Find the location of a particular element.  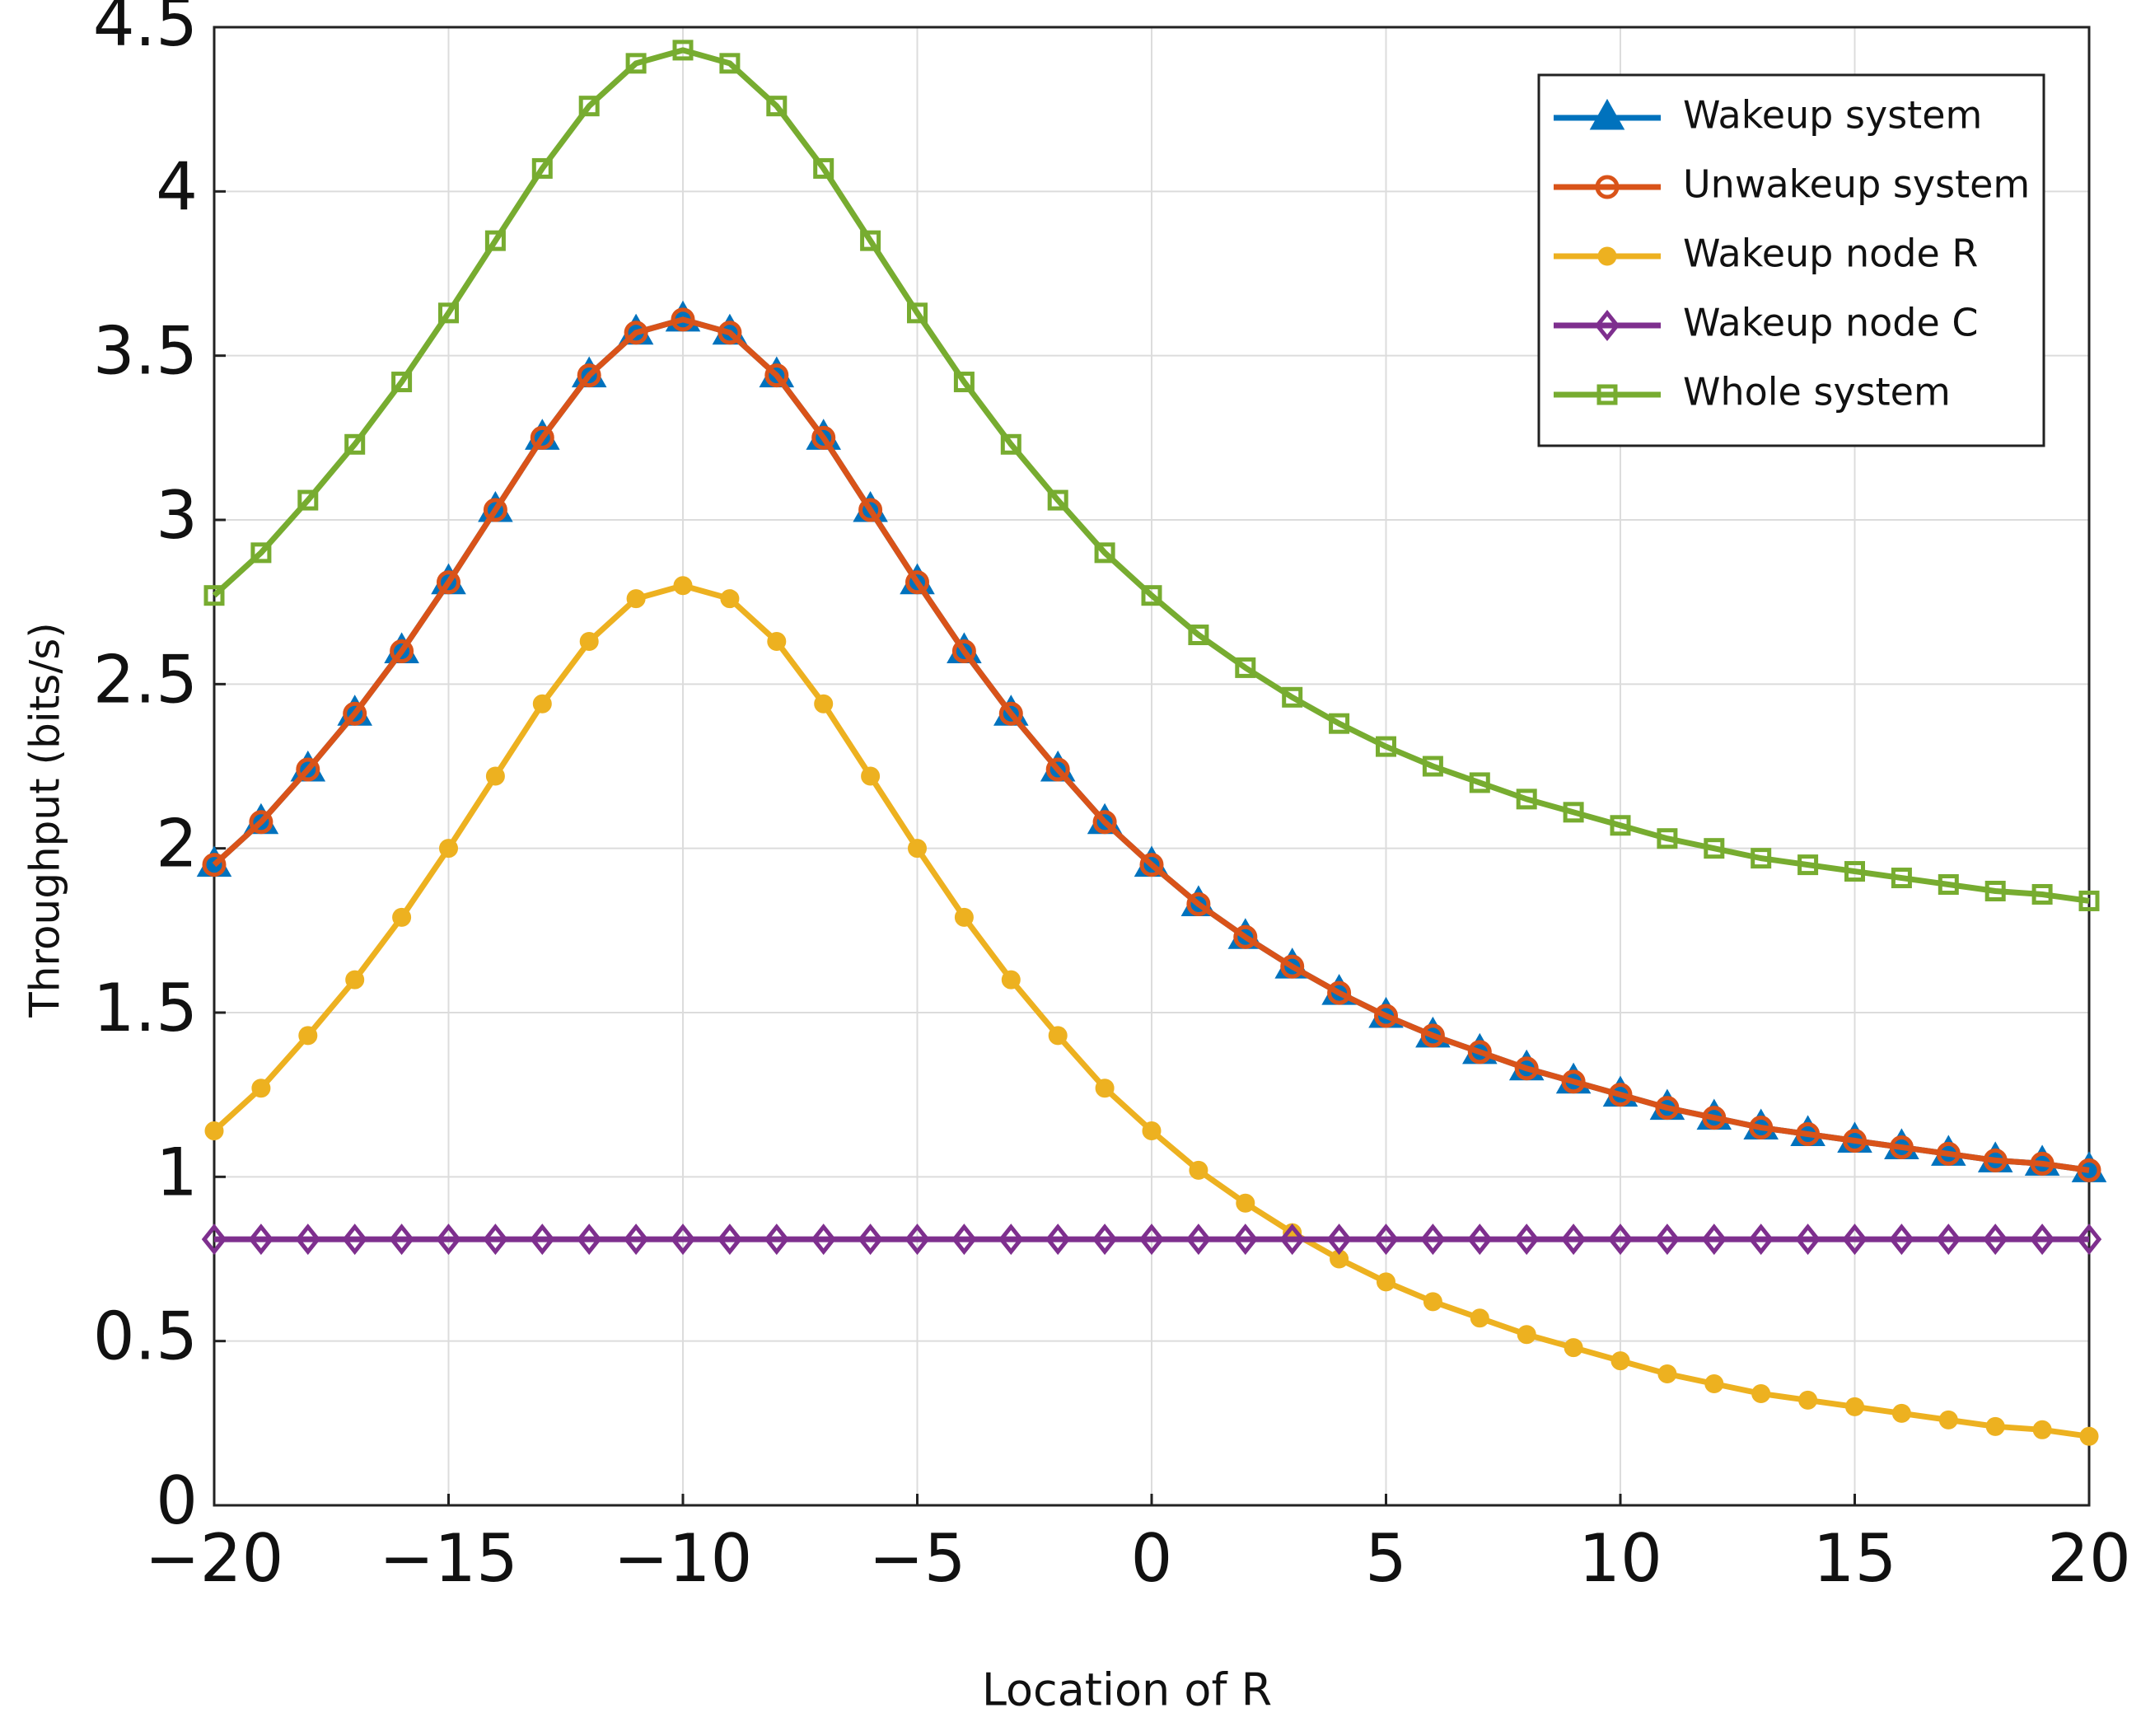

x-axis-label: Location of R is located at coordinates (1127, 1690).